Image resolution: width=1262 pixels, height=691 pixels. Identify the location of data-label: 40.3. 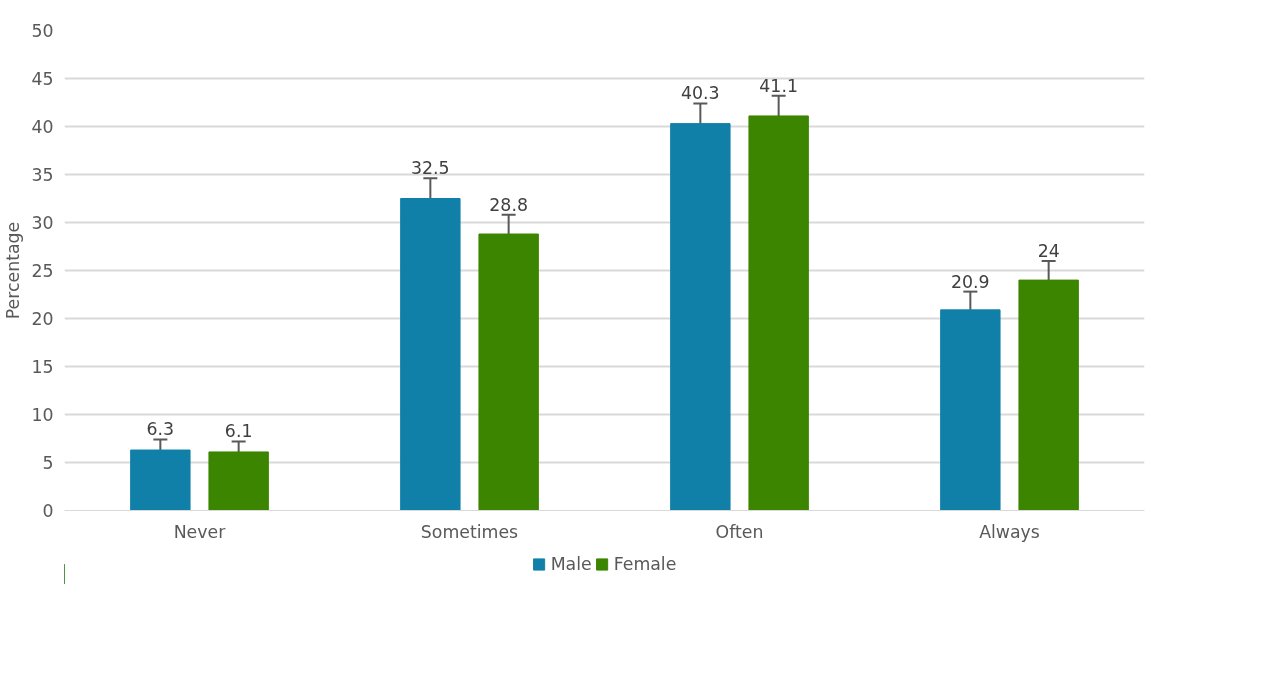
(700, 93).